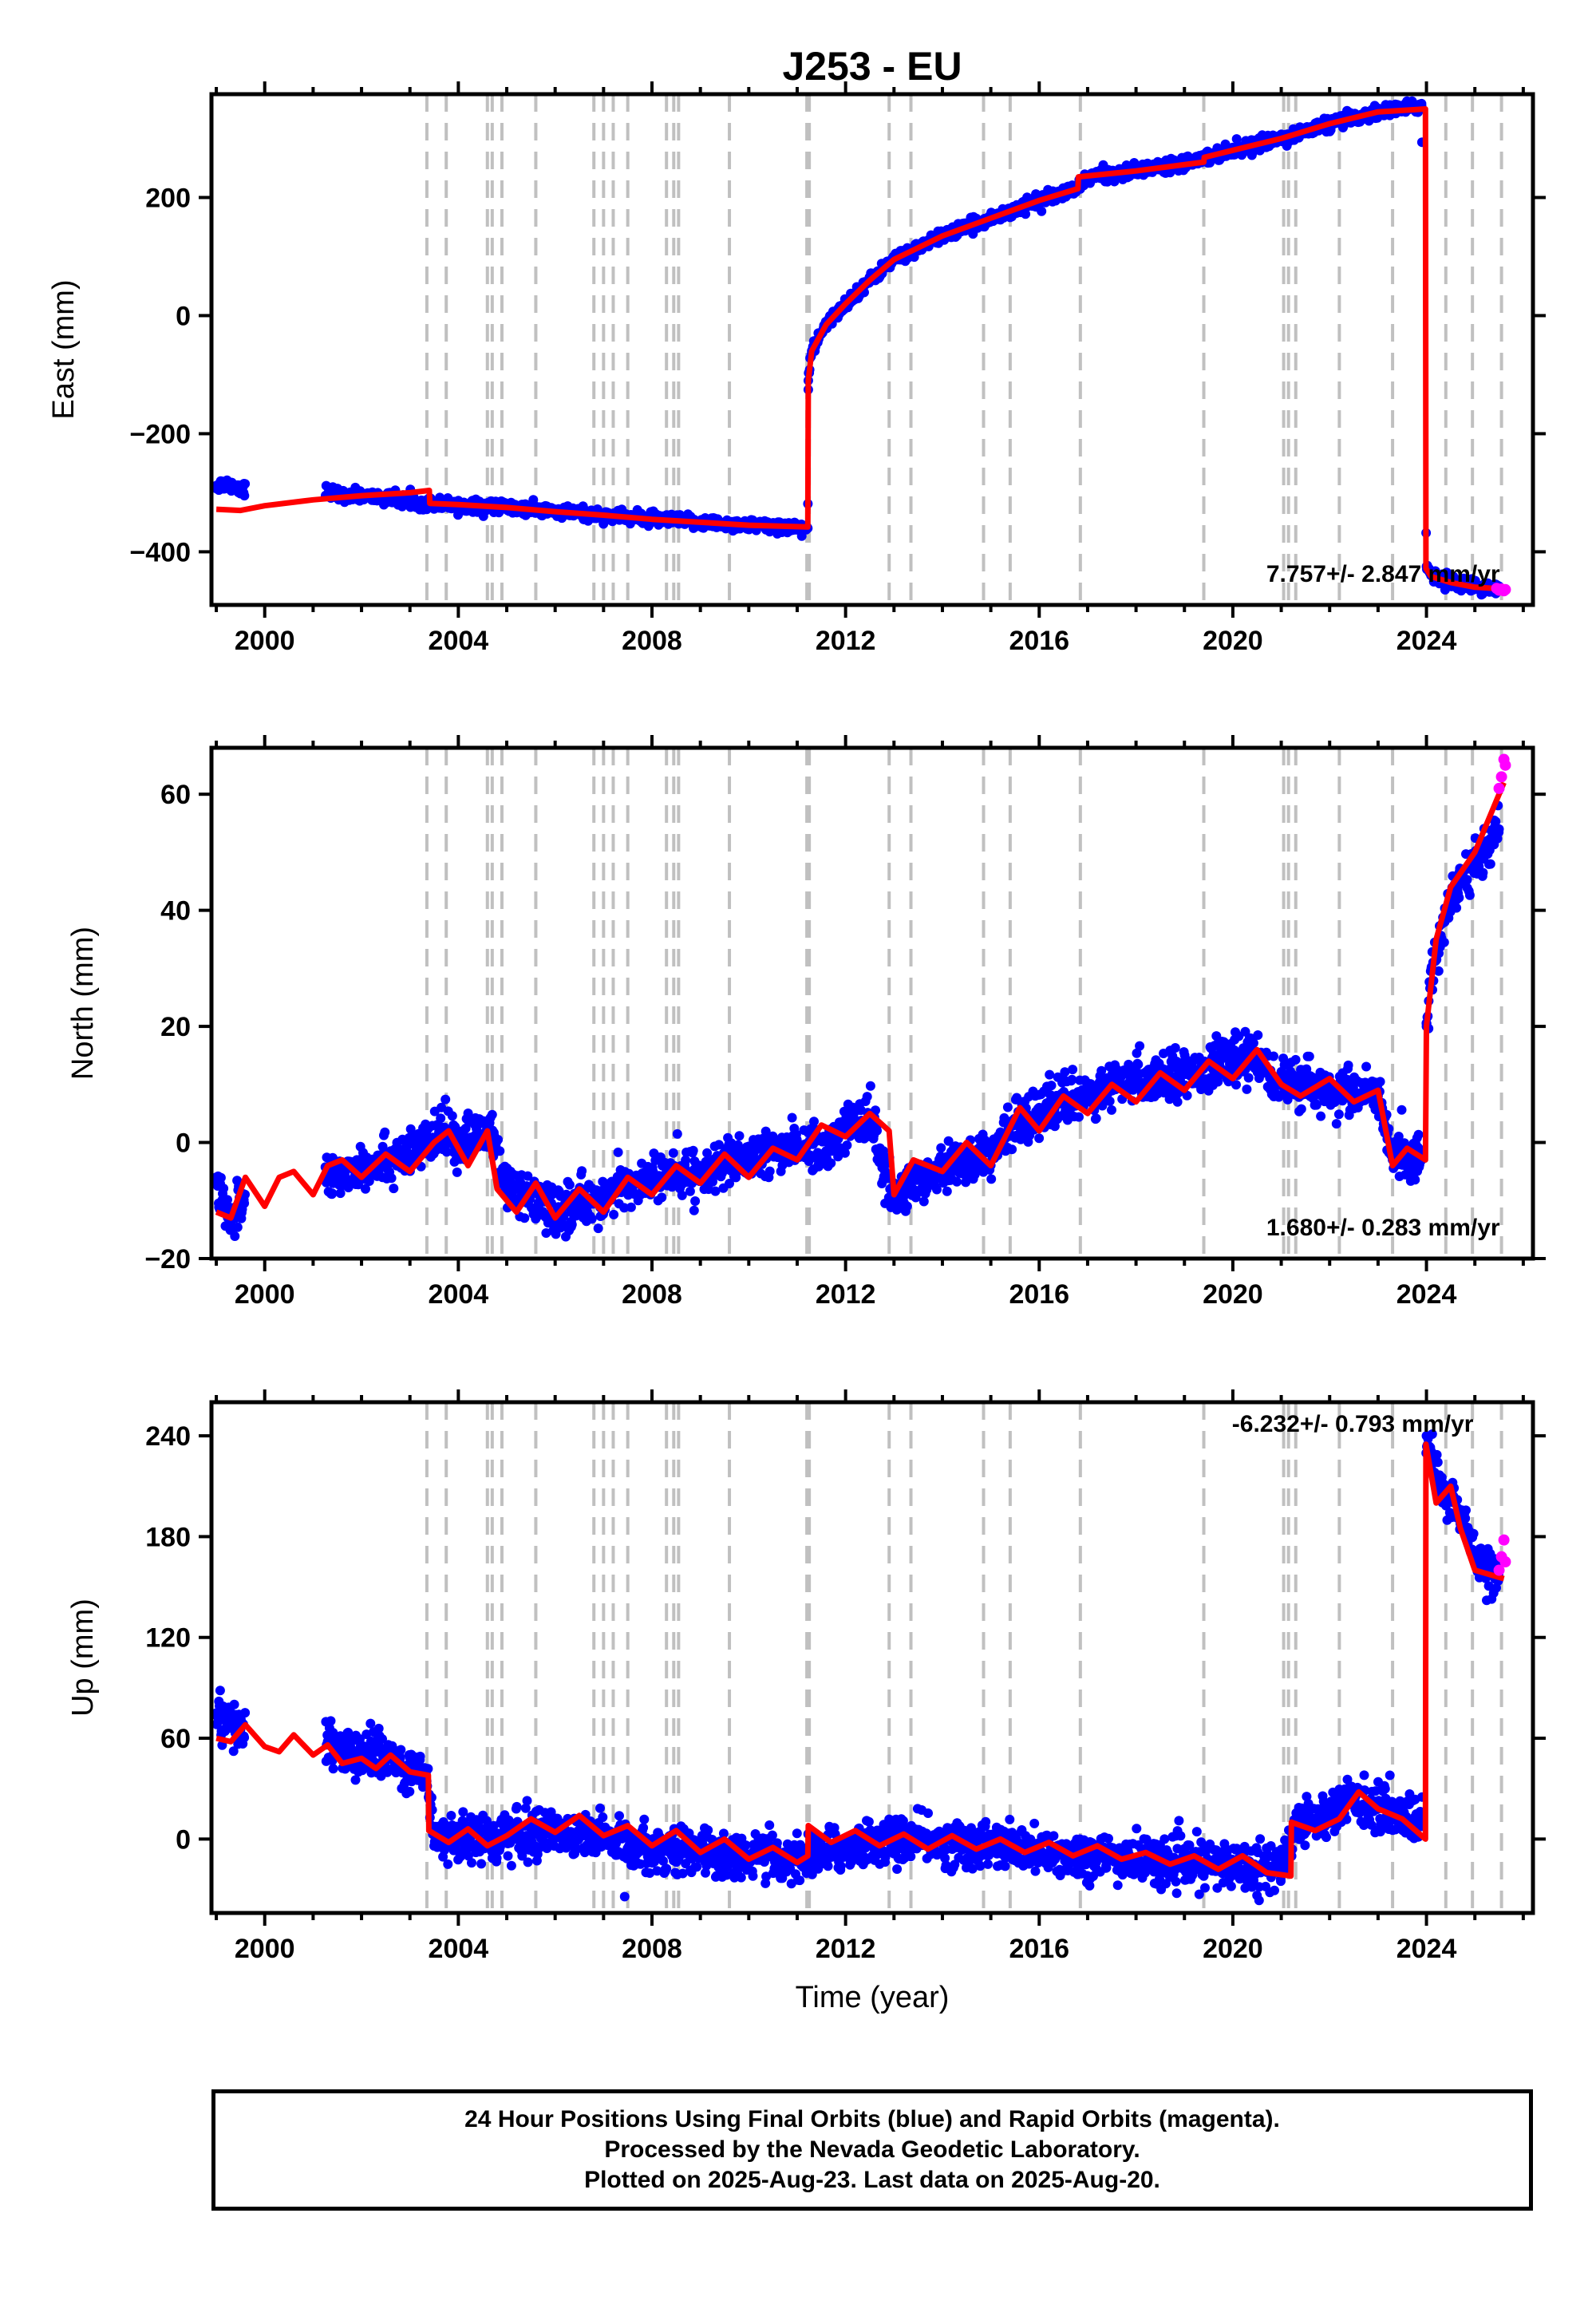  Describe the element at coordinates (168, 198) in the screenshot. I see `y-tick-label: 200` at that location.